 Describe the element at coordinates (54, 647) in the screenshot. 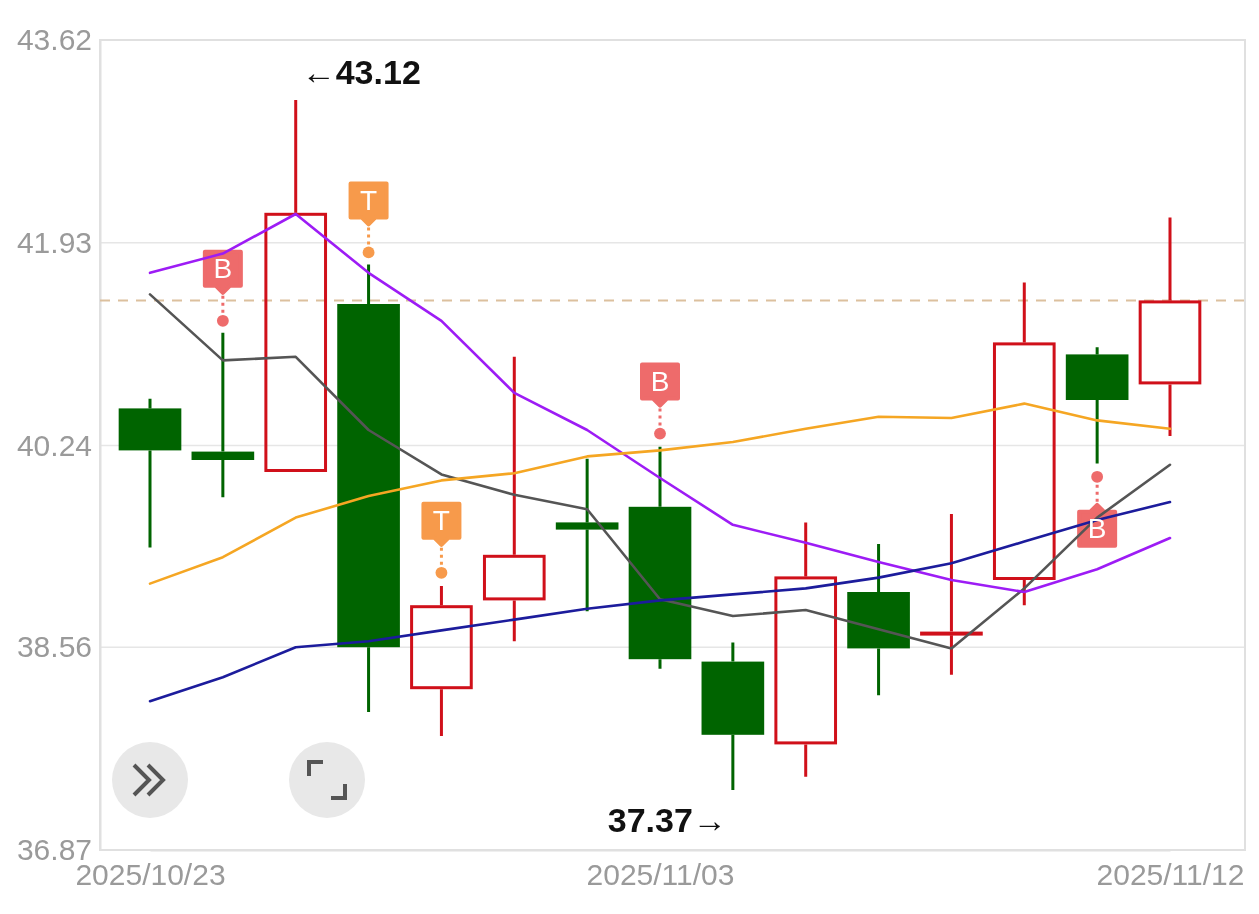

I see `y-tick-label: 38.56` at that location.